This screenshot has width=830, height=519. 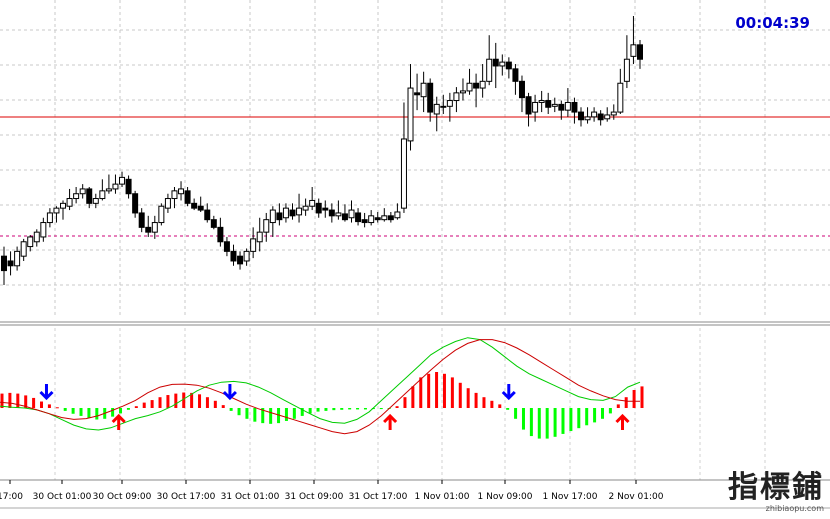 I want to click on signal-line-red, so click(x=320, y=387).